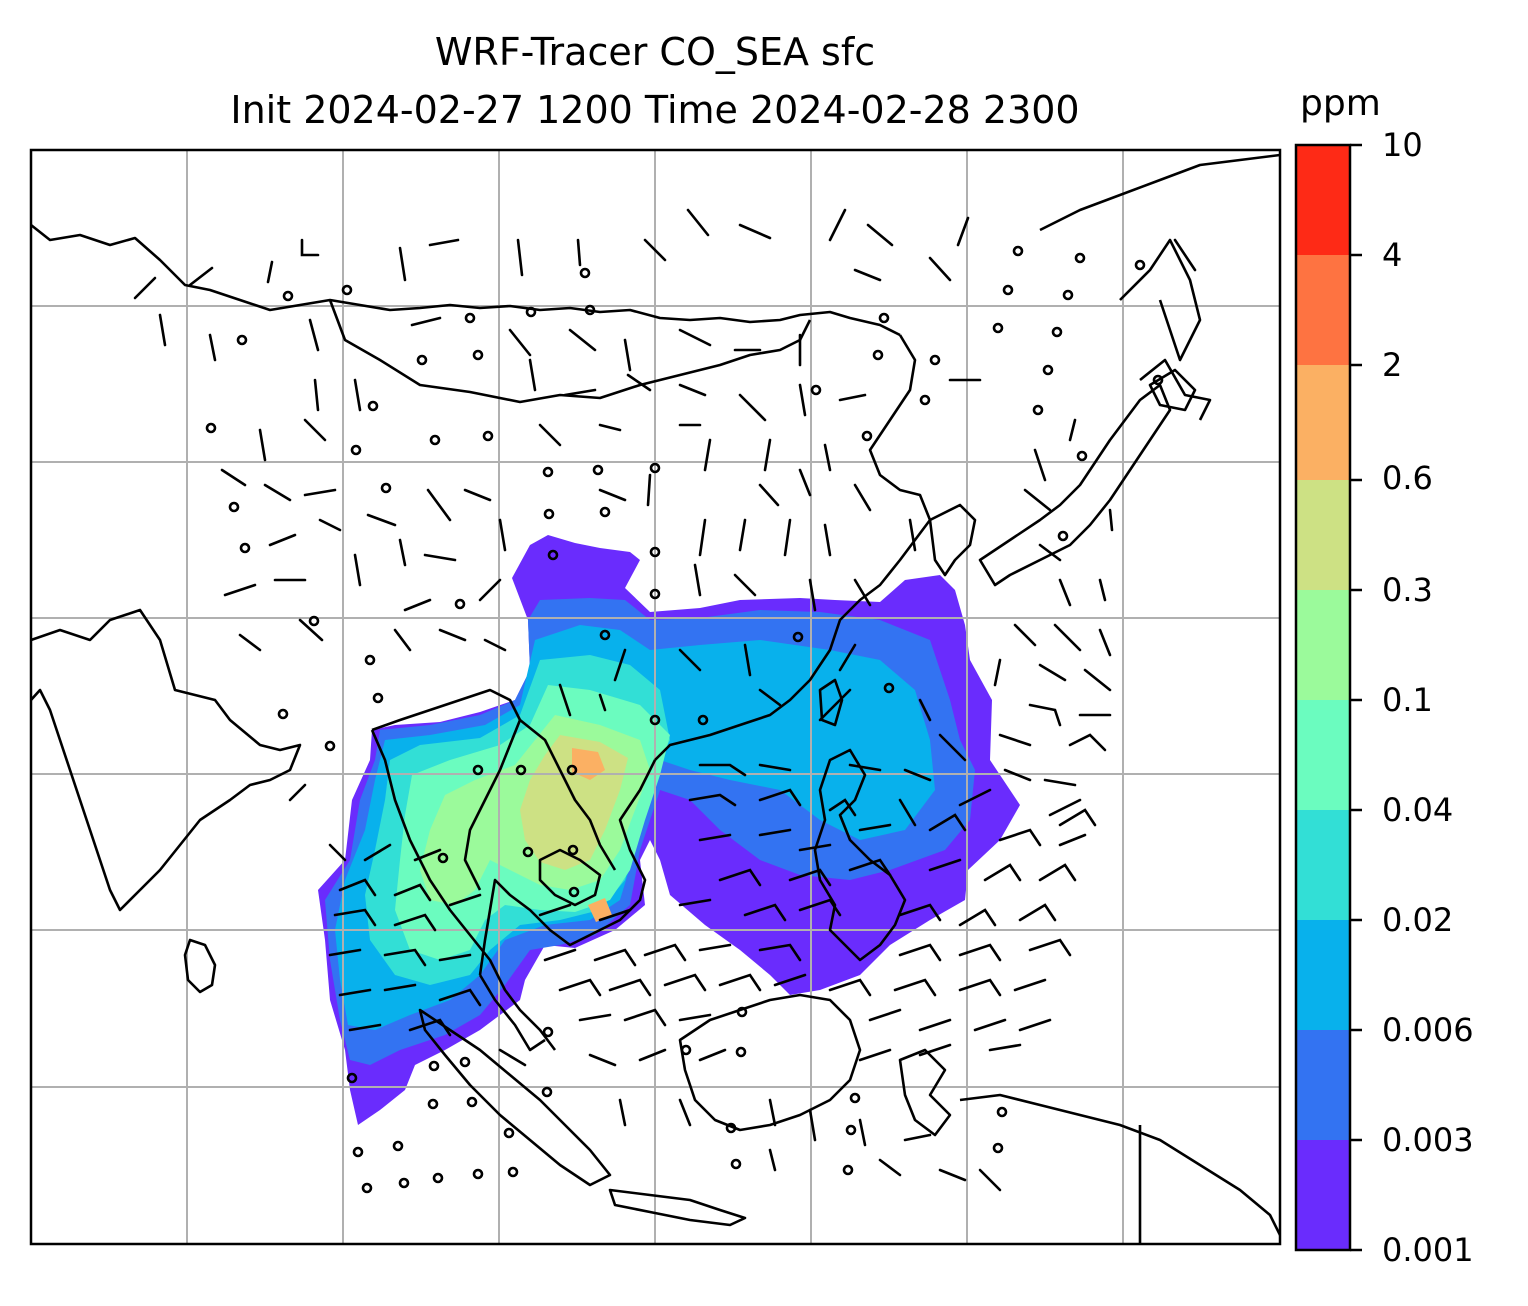 This screenshot has height=1306, width=1528. Describe the element at coordinates (512, 1013) in the screenshot. I see `coast-malay` at that location.